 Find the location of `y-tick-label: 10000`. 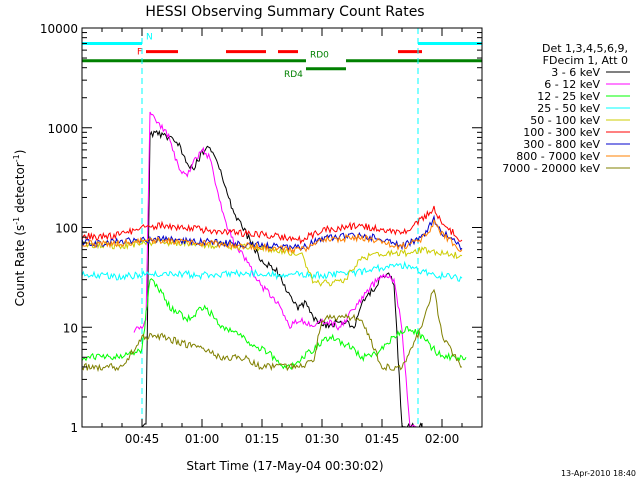

y-tick-label: 10000 is located at coordinates (59, 29).